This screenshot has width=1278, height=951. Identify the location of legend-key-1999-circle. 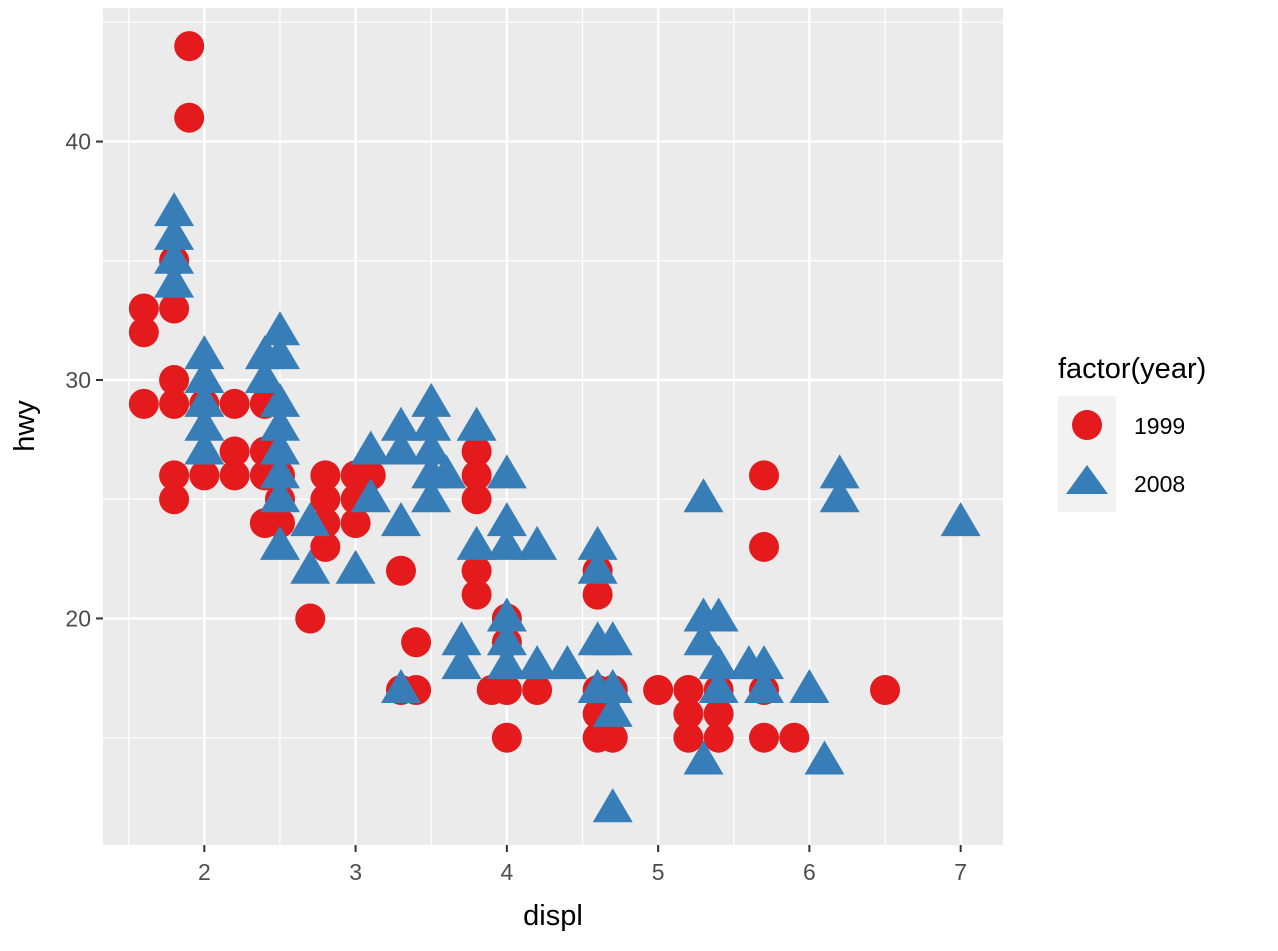
(1087, 425).